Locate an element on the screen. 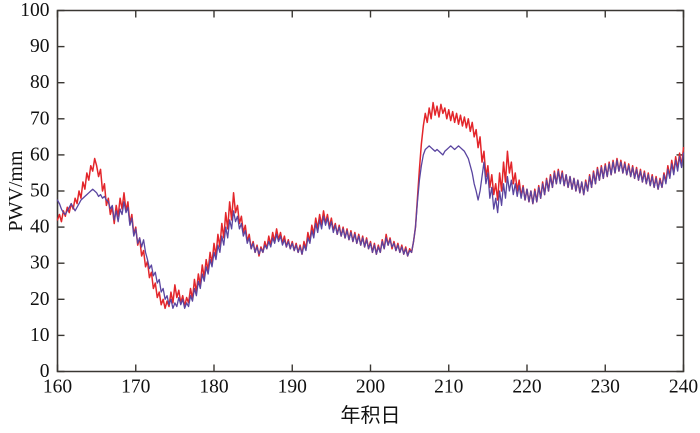  x-tick-label: 180 is located at coordinates (213, 386).